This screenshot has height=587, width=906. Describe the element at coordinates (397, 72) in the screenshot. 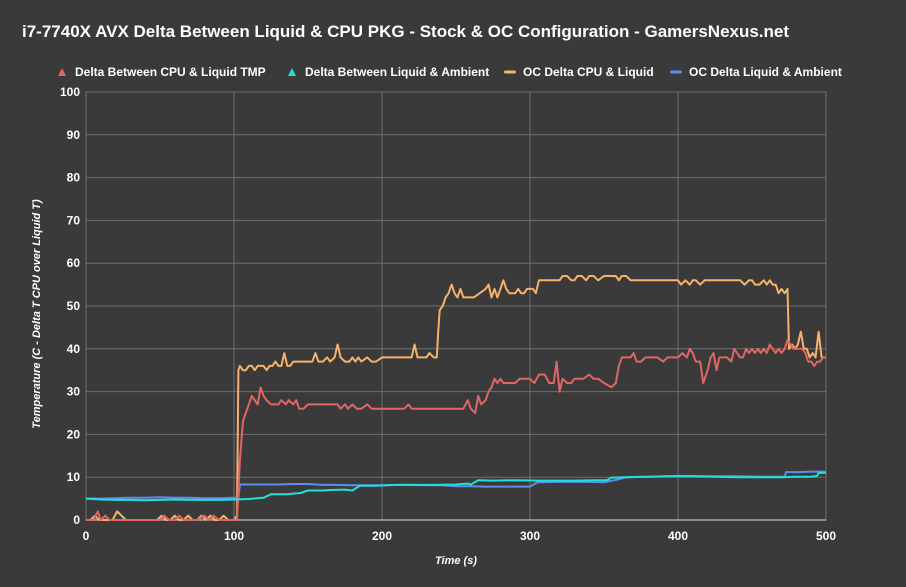

I see `legend-label: Delta Between Liquid & Ambient` at that location.